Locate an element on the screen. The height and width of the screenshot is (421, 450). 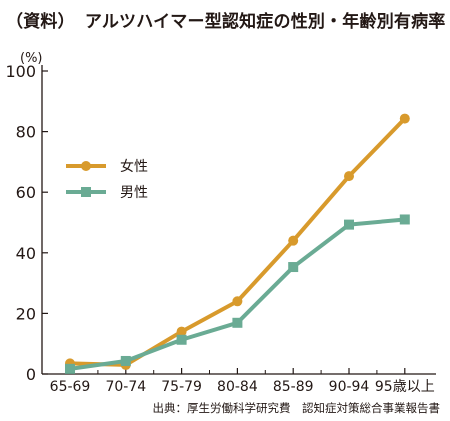
legend-item-male: 男性 is located at coordinates (107, 193).